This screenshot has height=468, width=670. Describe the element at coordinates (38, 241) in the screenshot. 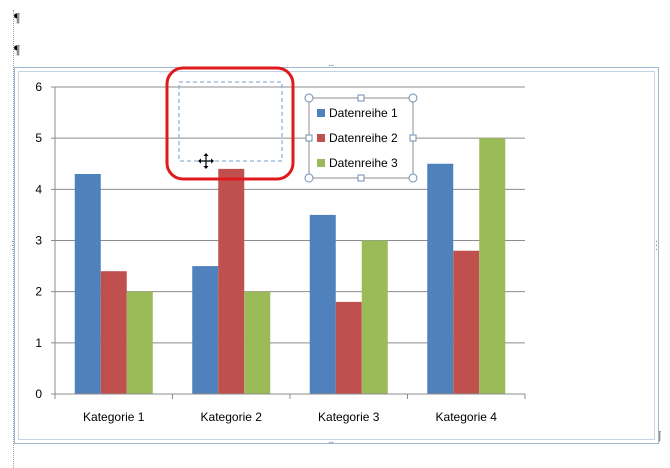

I see `y-tick-label: 3` at that location.